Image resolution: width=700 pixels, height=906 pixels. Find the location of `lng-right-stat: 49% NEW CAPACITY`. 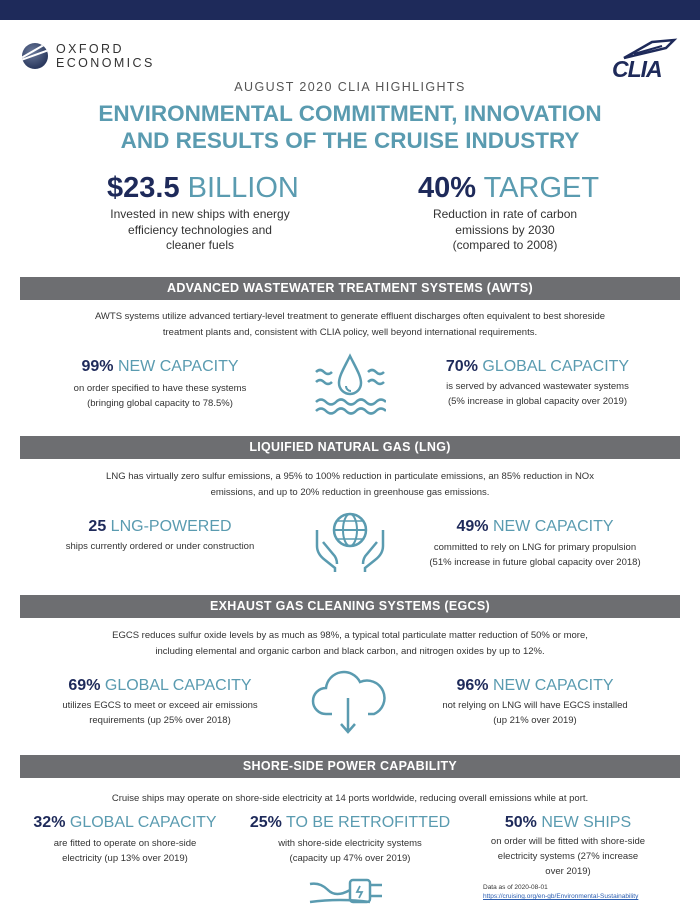

lng-right-stat: 49% NEW CAPACITY is located at coordinates (535, 526).